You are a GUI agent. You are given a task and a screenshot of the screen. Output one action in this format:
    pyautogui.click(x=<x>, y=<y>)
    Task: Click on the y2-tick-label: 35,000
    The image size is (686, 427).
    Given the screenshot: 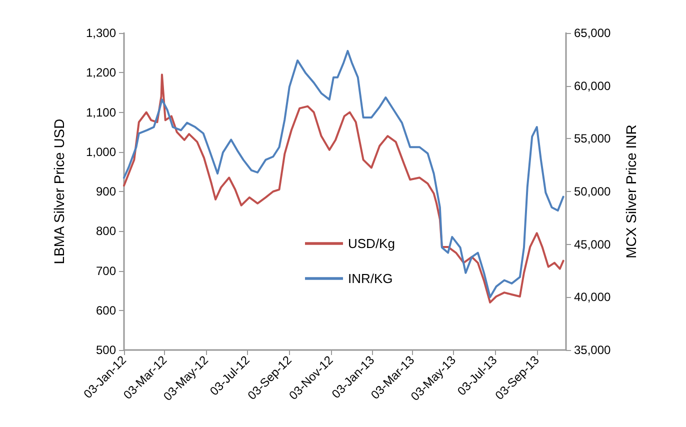 What is the action you would take?
    pyautogui.click(x=593, y=350)
    